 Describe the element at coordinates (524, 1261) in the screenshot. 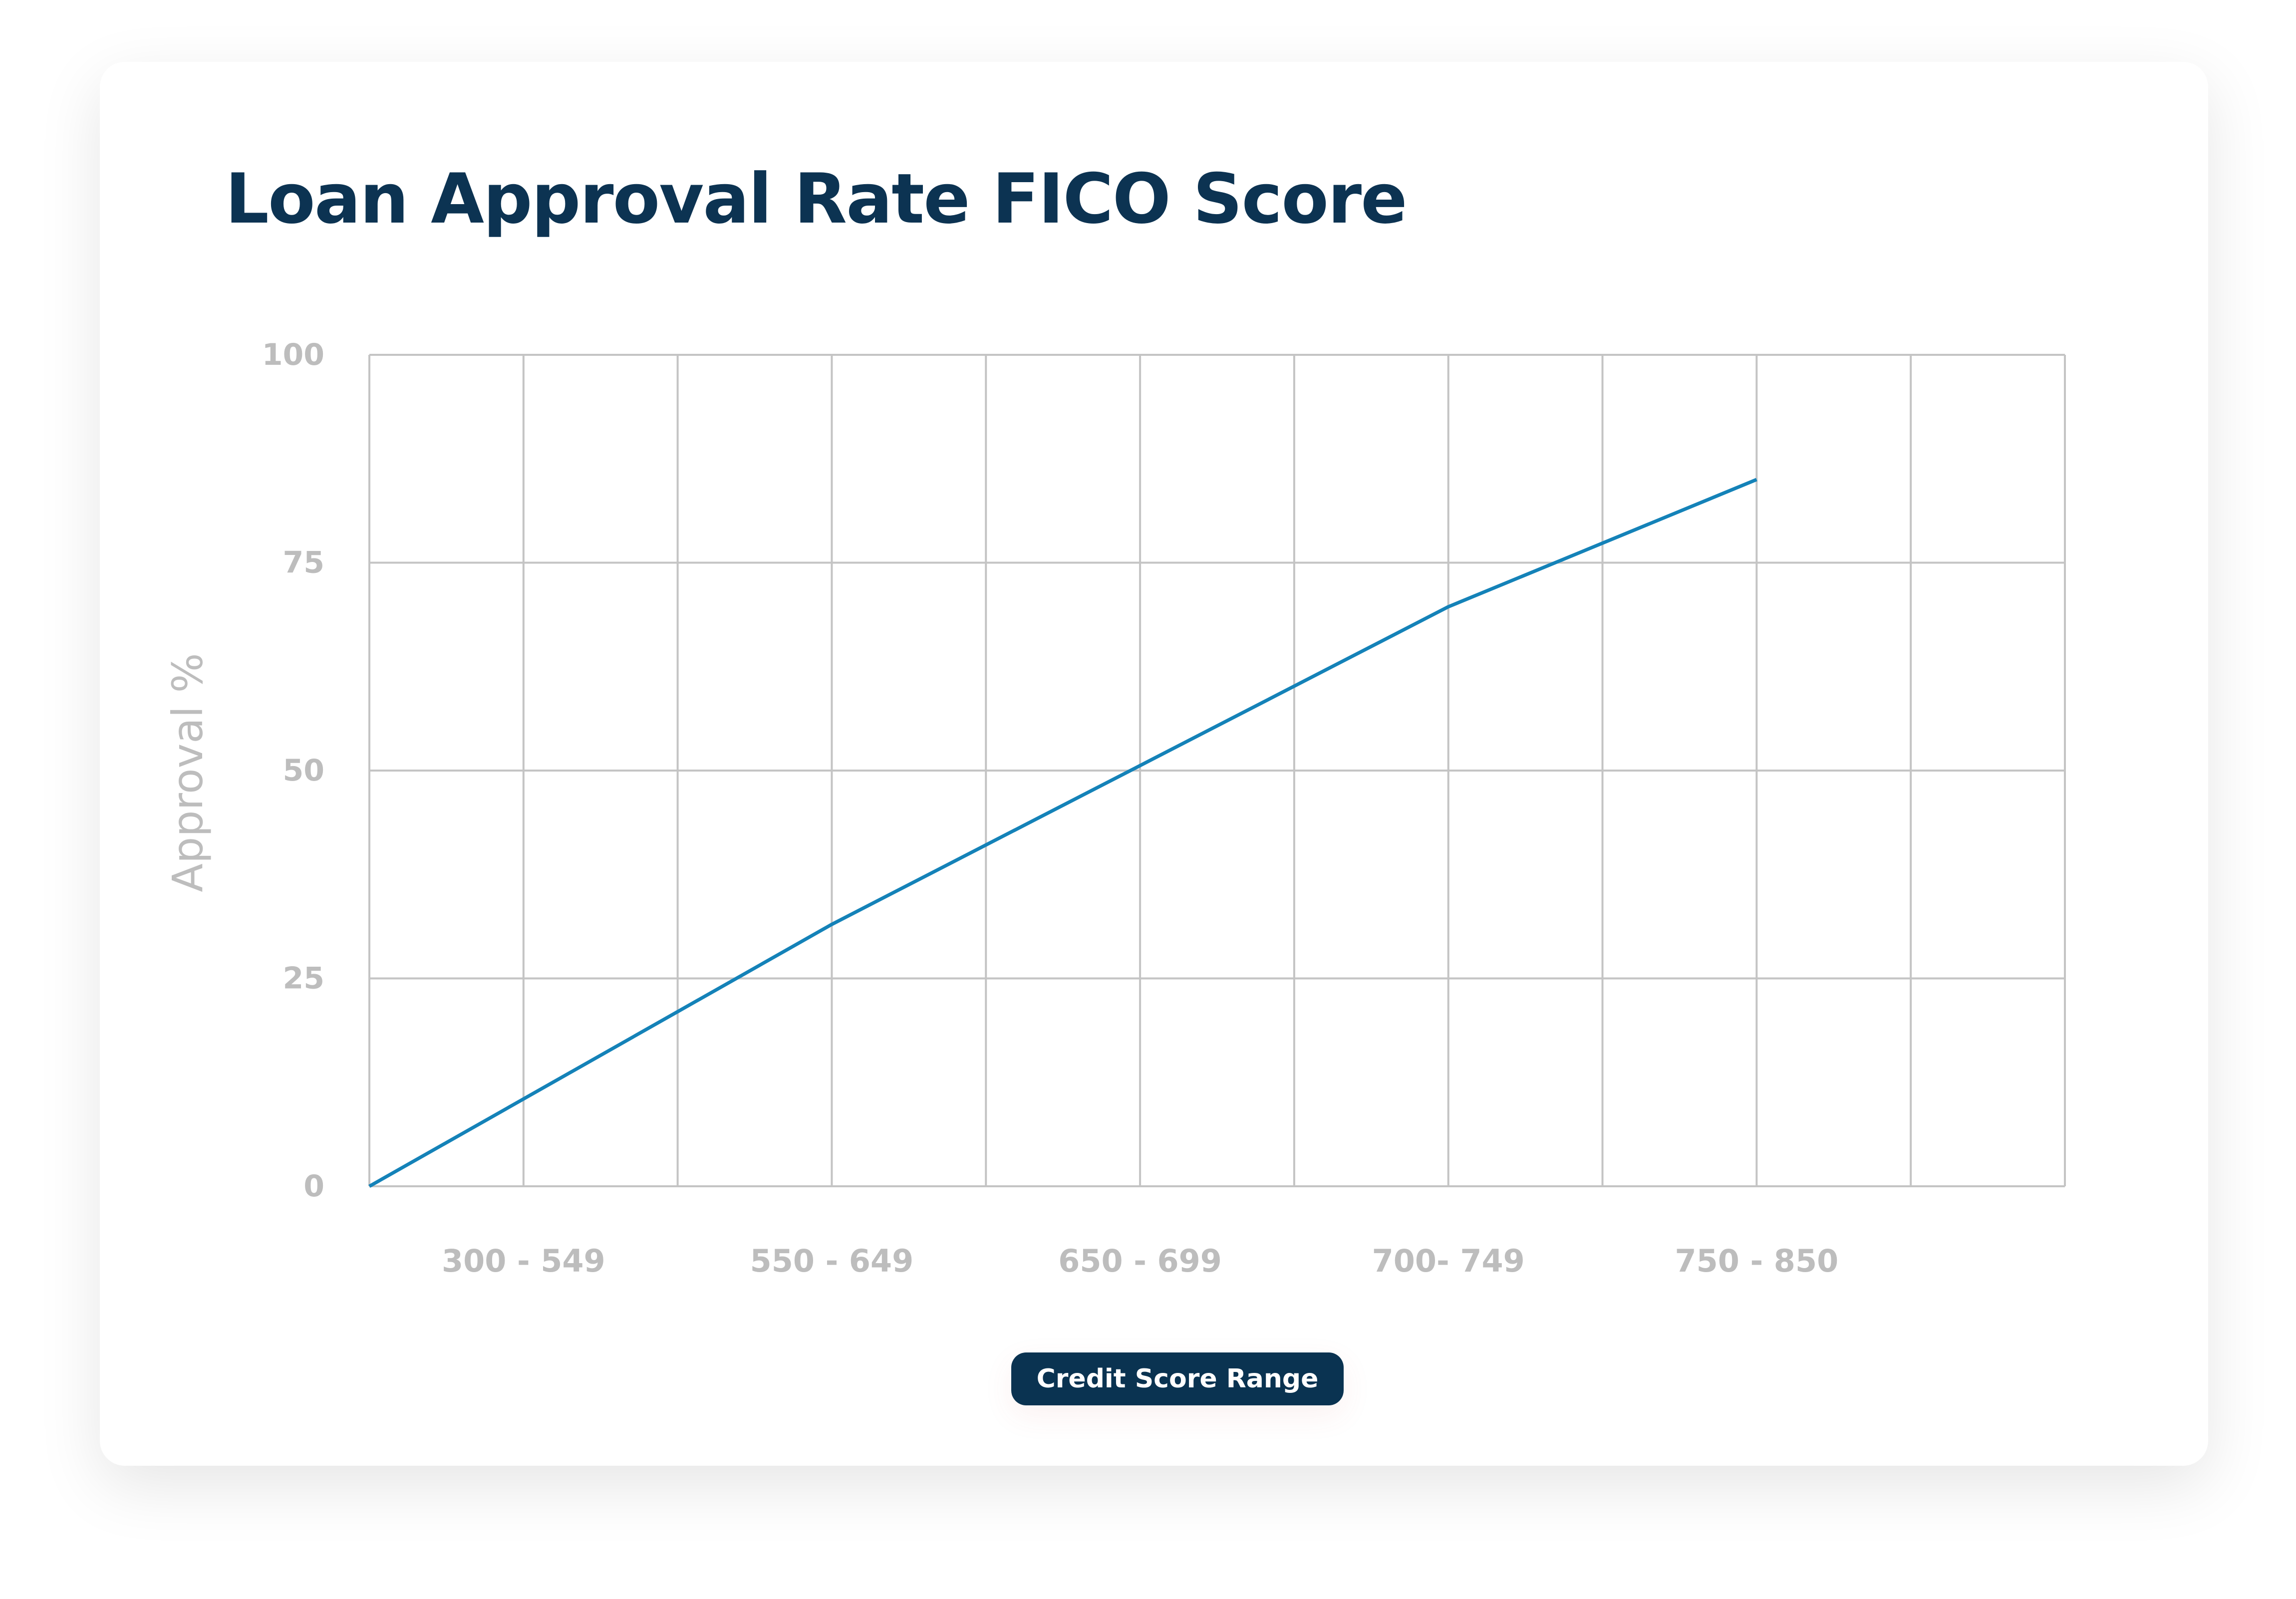

I see `x-tick-label: 300 - 549` at that location.